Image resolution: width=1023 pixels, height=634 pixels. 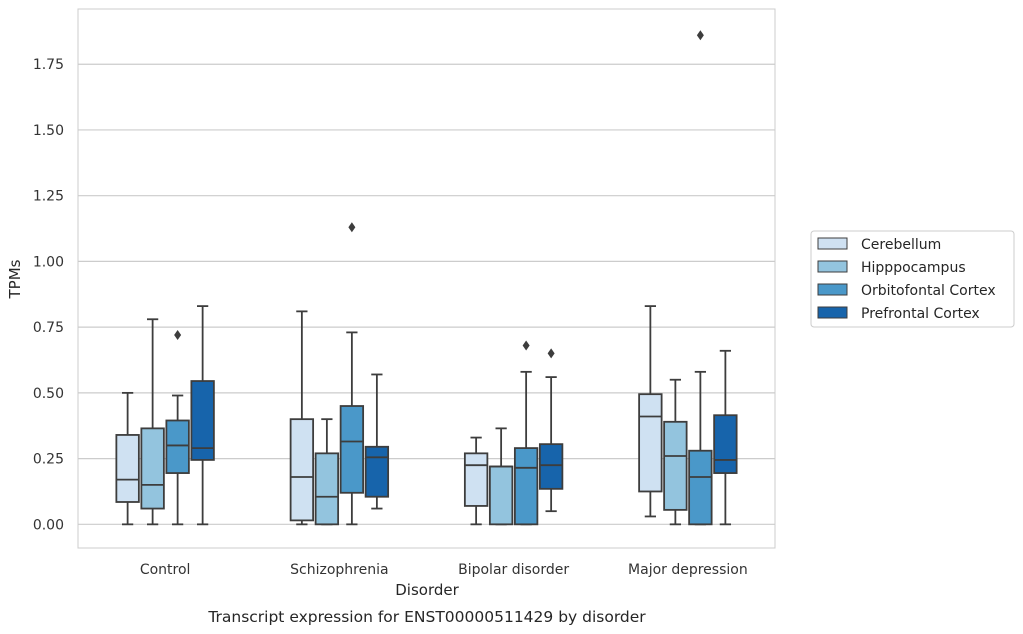 What do you see at coordinates (339, 570) in the screenshot?
I see `x-tick-label: Schizophrenia` at bounding box center [339, 570].